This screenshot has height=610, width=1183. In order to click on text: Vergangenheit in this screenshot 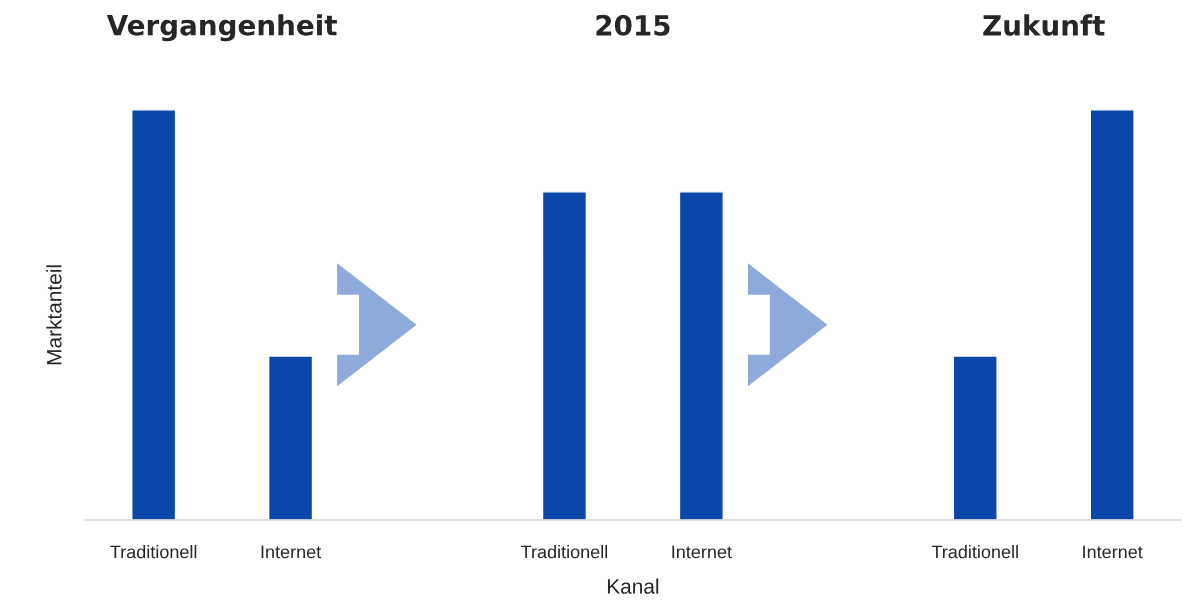, I will do `click(221, 28)`.